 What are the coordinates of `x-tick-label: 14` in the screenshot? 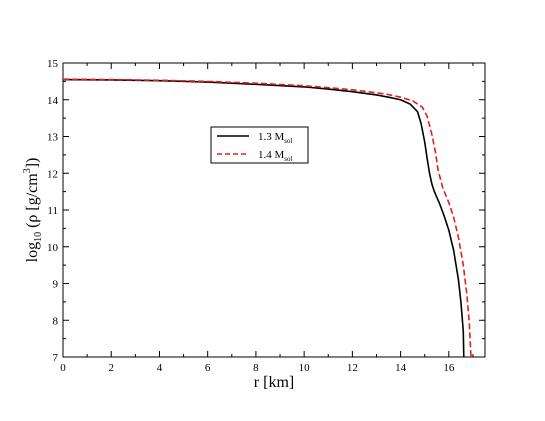 It's located at (401, 368).